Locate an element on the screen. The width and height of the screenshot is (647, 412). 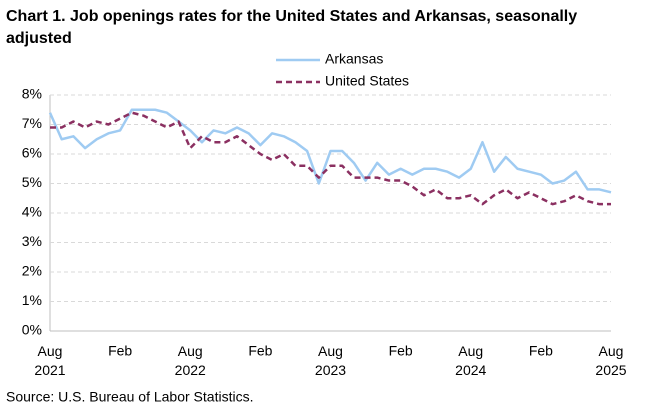
x-tick-label: Aug 2022 is located at coordinates (190, 360).